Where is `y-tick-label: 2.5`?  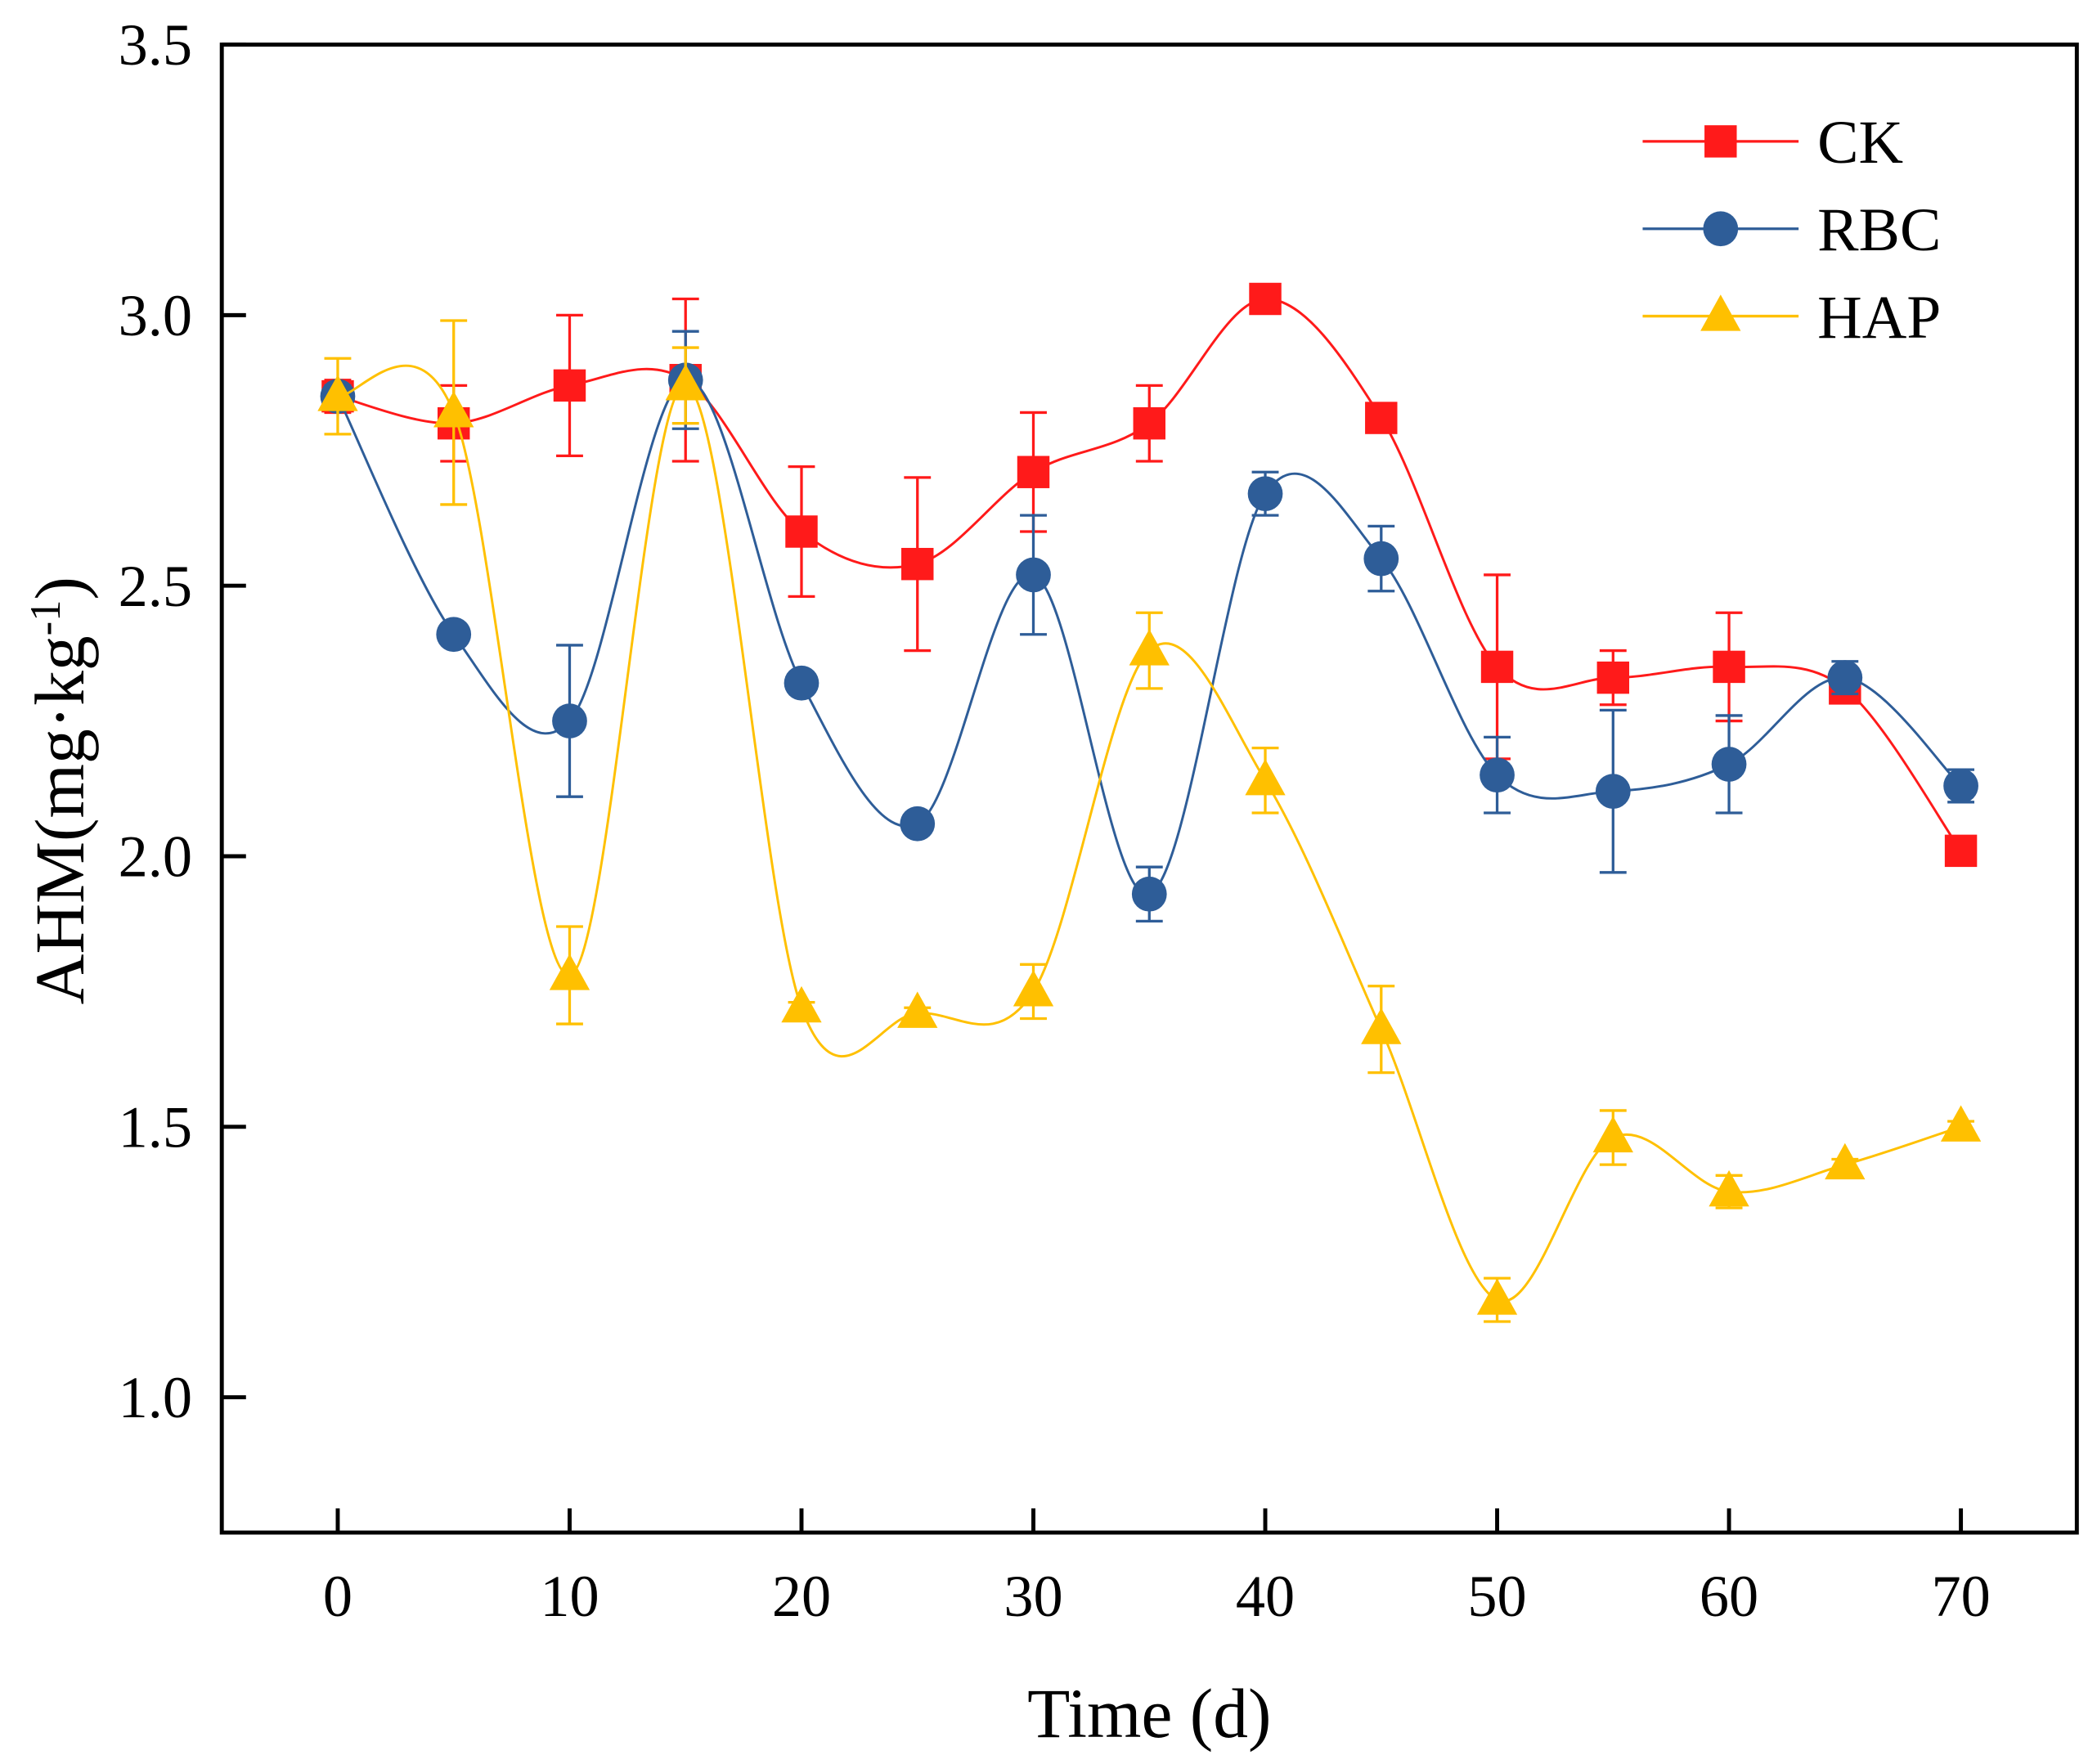
y-tick-label: 2.5 is located at coordinates (156, 586).